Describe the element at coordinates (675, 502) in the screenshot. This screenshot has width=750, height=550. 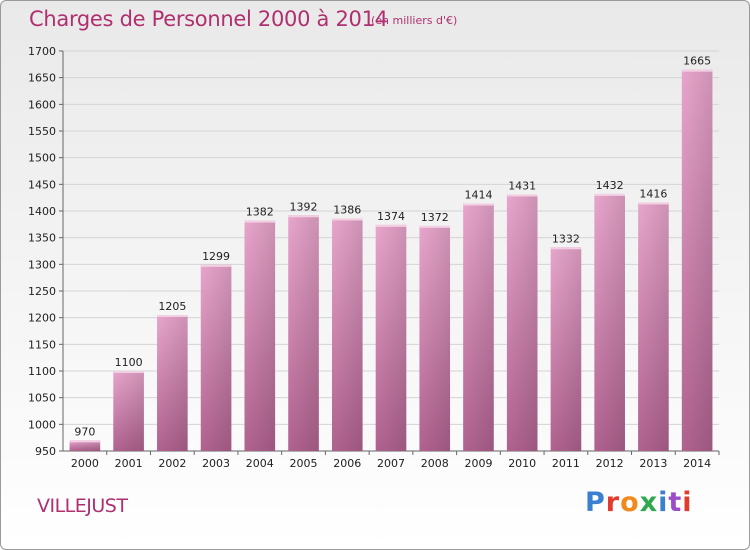
I see `logo-letter: t` at that location.